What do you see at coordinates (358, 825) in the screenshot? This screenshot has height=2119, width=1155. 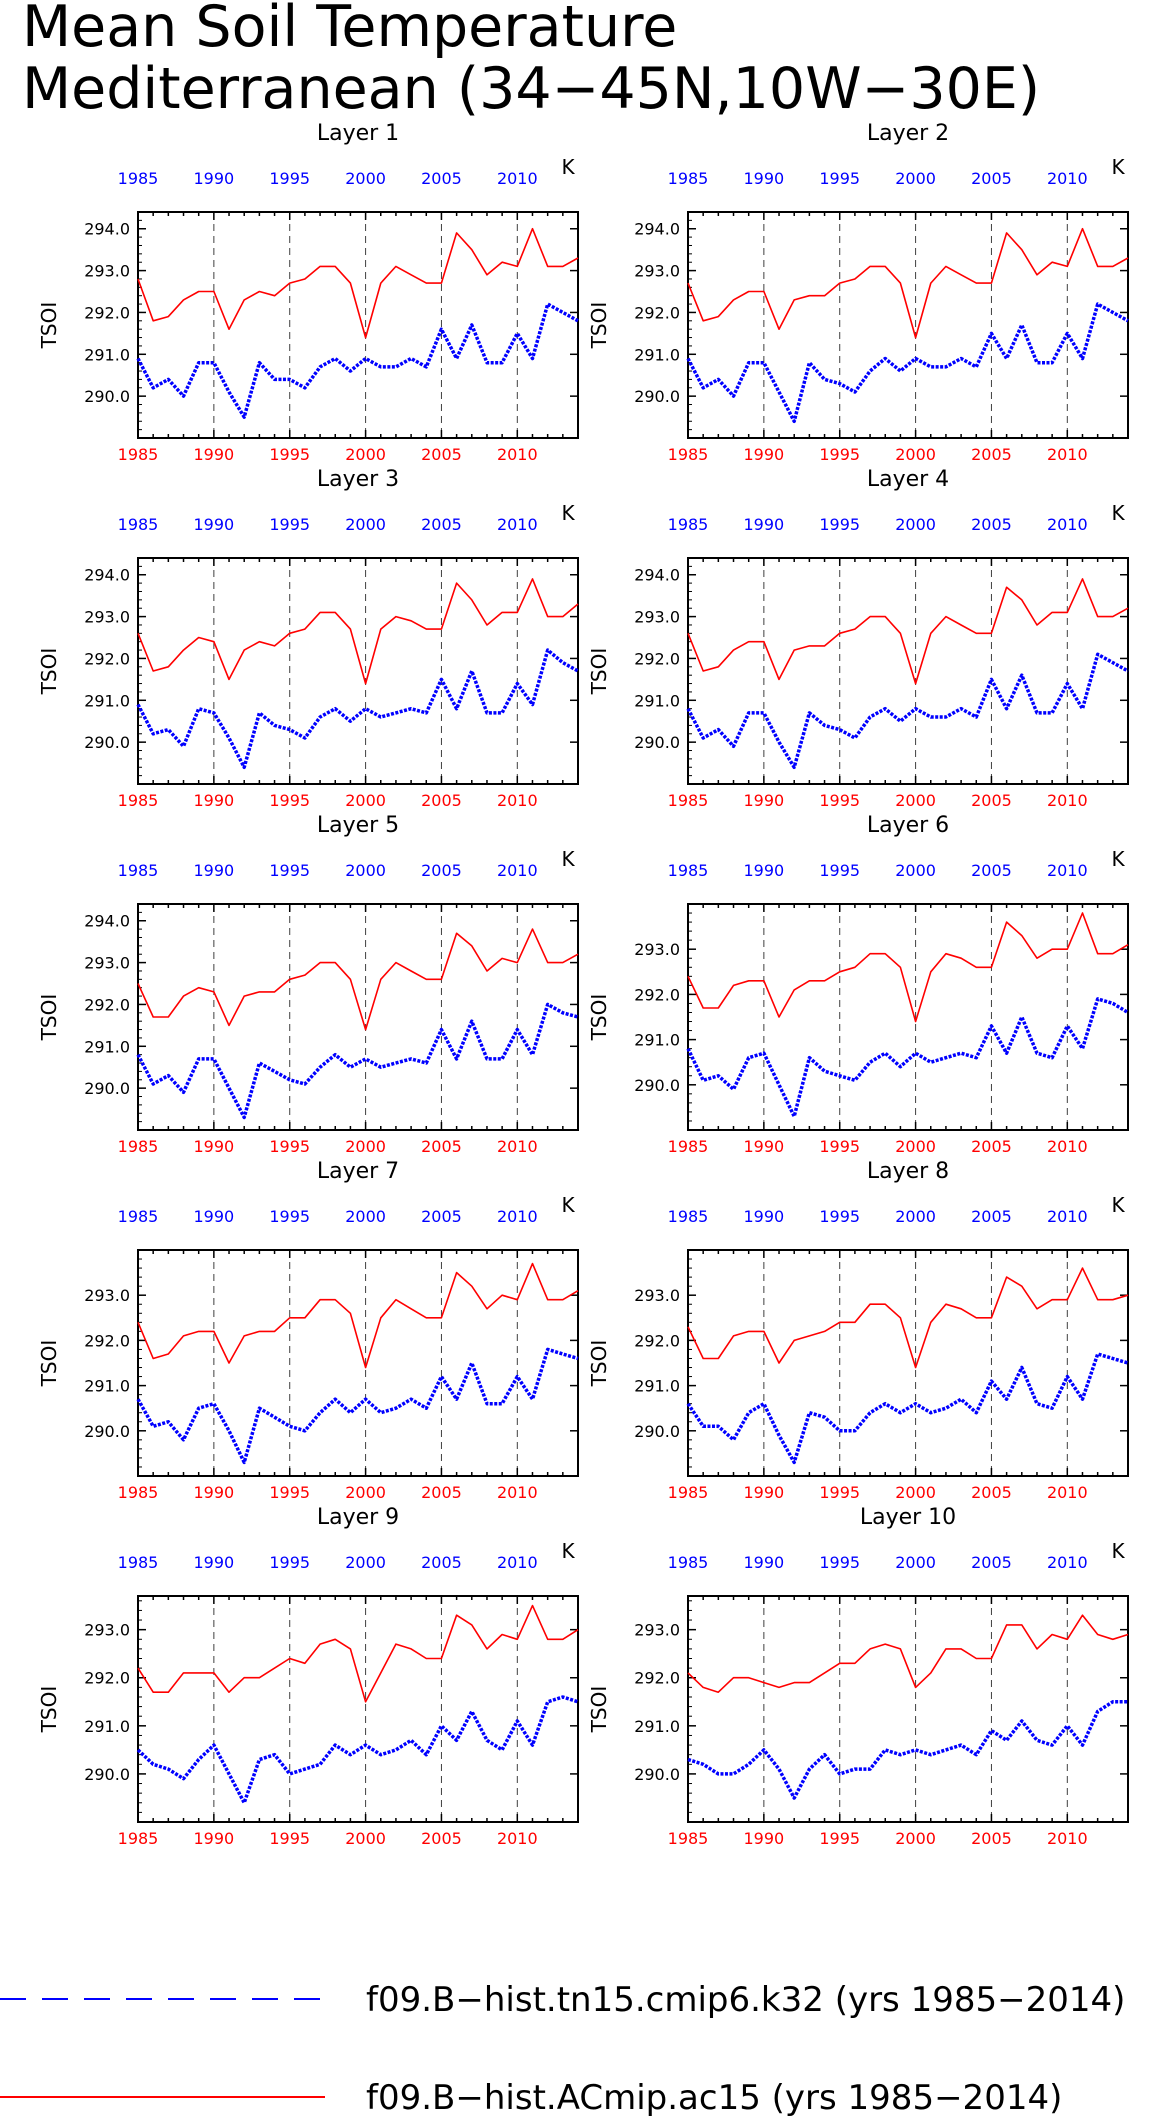 I see `panel-title: Layer 5` at bounding box center [358, 825].